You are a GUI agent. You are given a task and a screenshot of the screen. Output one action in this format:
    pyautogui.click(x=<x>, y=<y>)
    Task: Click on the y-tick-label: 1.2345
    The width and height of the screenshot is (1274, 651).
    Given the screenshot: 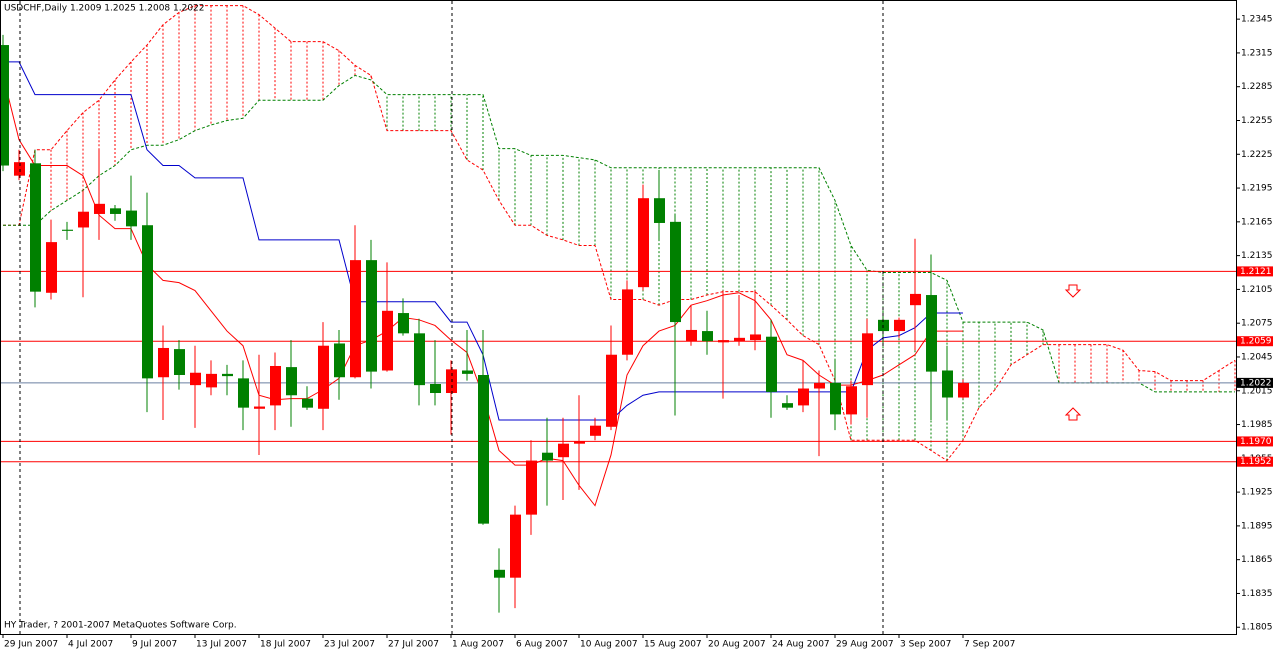 What is the action you would take?
    pyautogui.click(x=1257, y=20)
    